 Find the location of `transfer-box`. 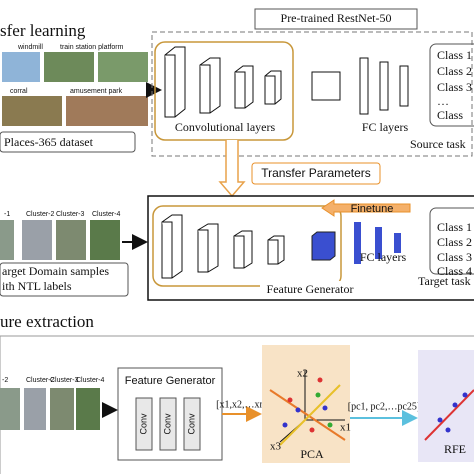

transfer-box is located at coordinates (316, 173).